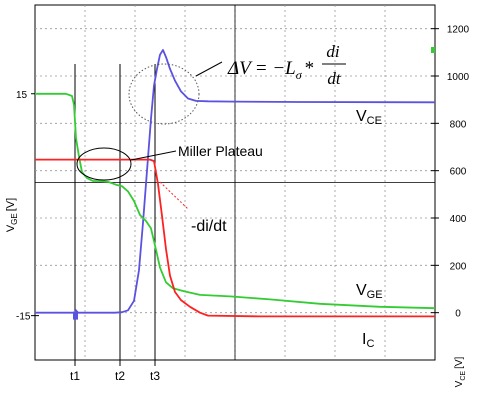 The width and height of the screenshot is (481, 406). I want to click on right-axis-label: VCE[V], so click(460, 371).